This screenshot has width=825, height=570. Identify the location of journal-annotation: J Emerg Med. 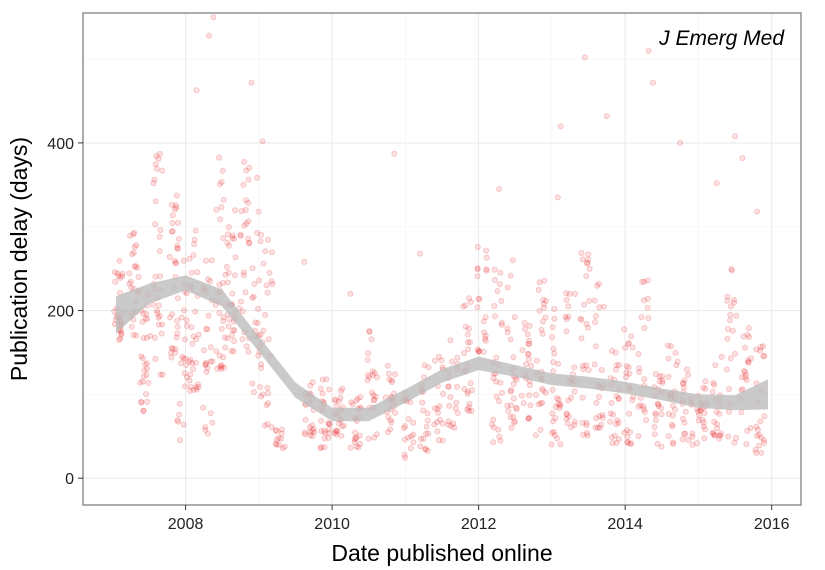
(721, 38).